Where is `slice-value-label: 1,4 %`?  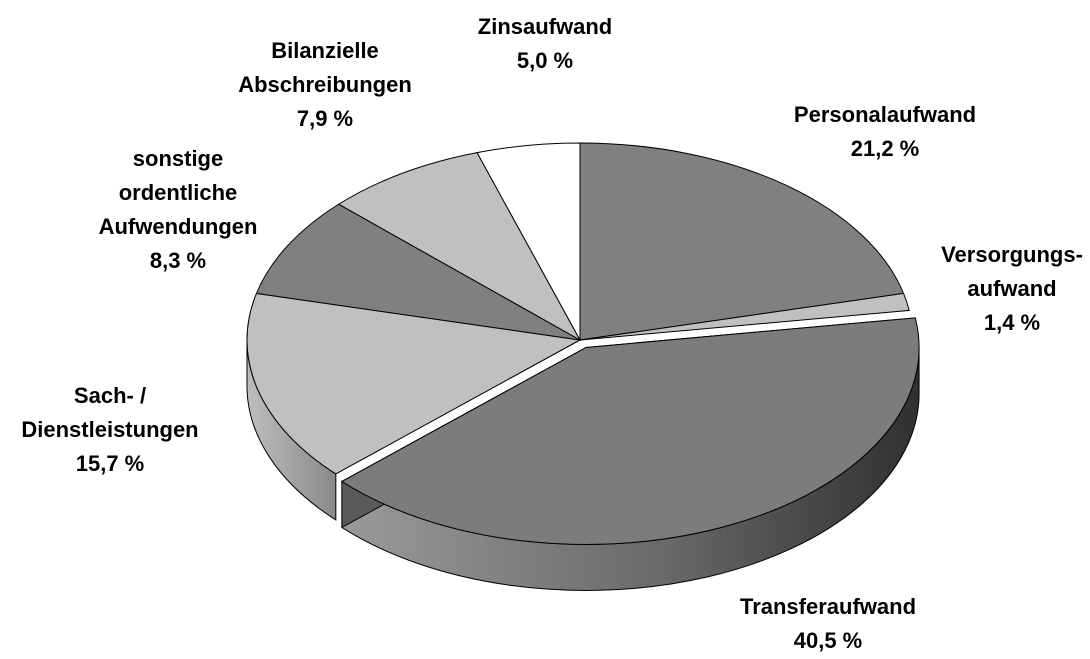
slice-value-label: 1,4 % is located at coordinates (1012, 322).